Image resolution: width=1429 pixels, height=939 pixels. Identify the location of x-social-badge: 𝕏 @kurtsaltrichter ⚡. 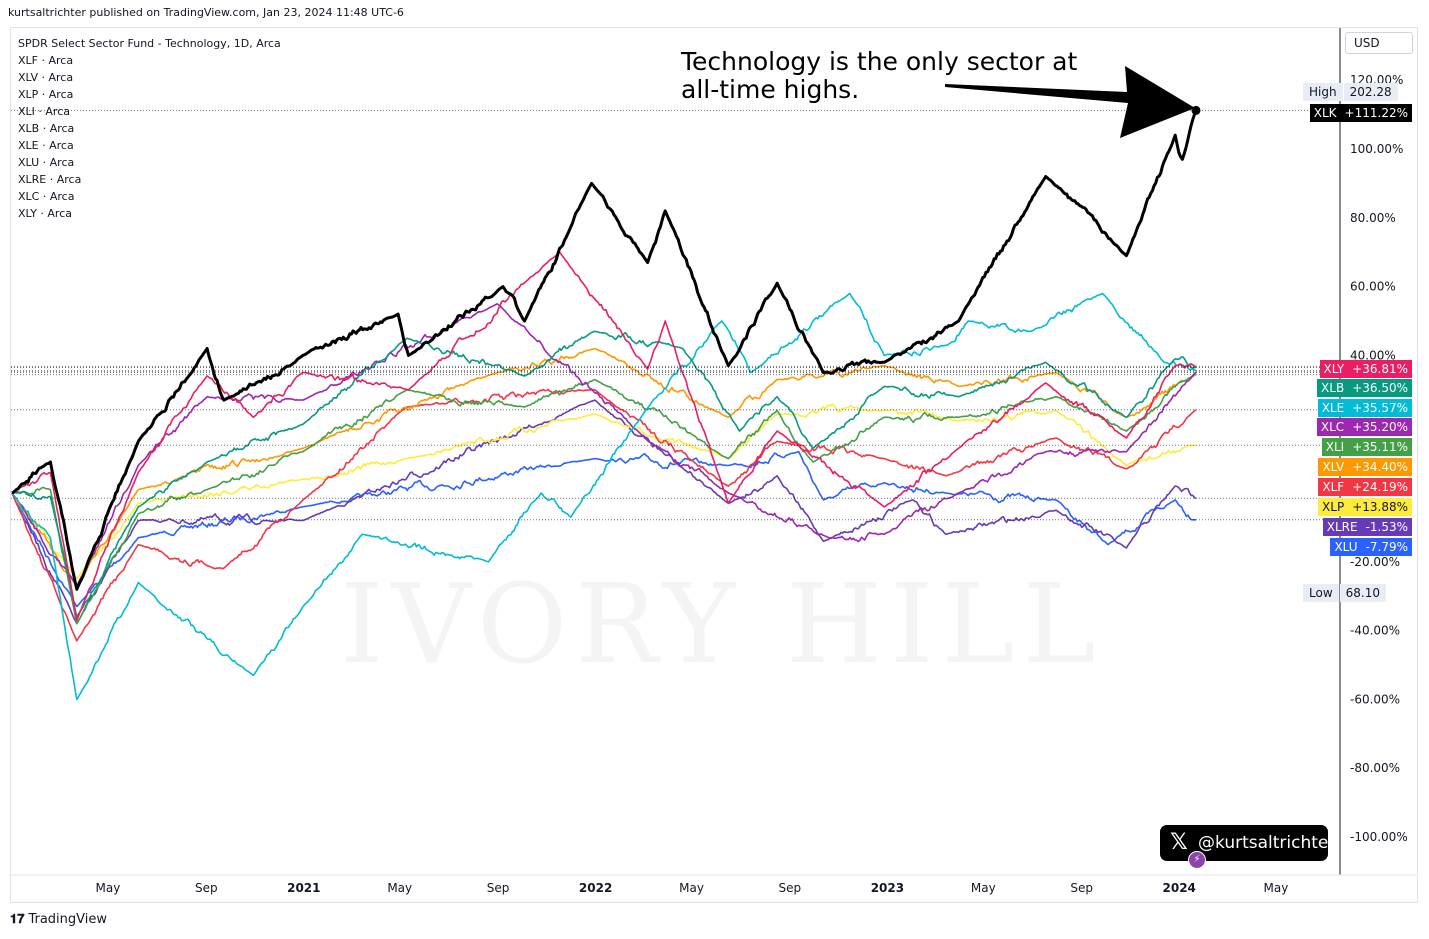
(1247, 847).